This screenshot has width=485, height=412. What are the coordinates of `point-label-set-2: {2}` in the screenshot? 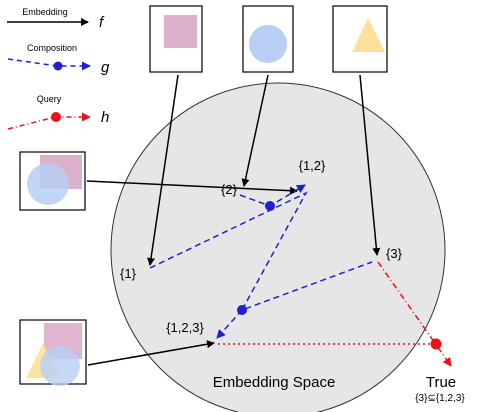 It's located at (229, 189).